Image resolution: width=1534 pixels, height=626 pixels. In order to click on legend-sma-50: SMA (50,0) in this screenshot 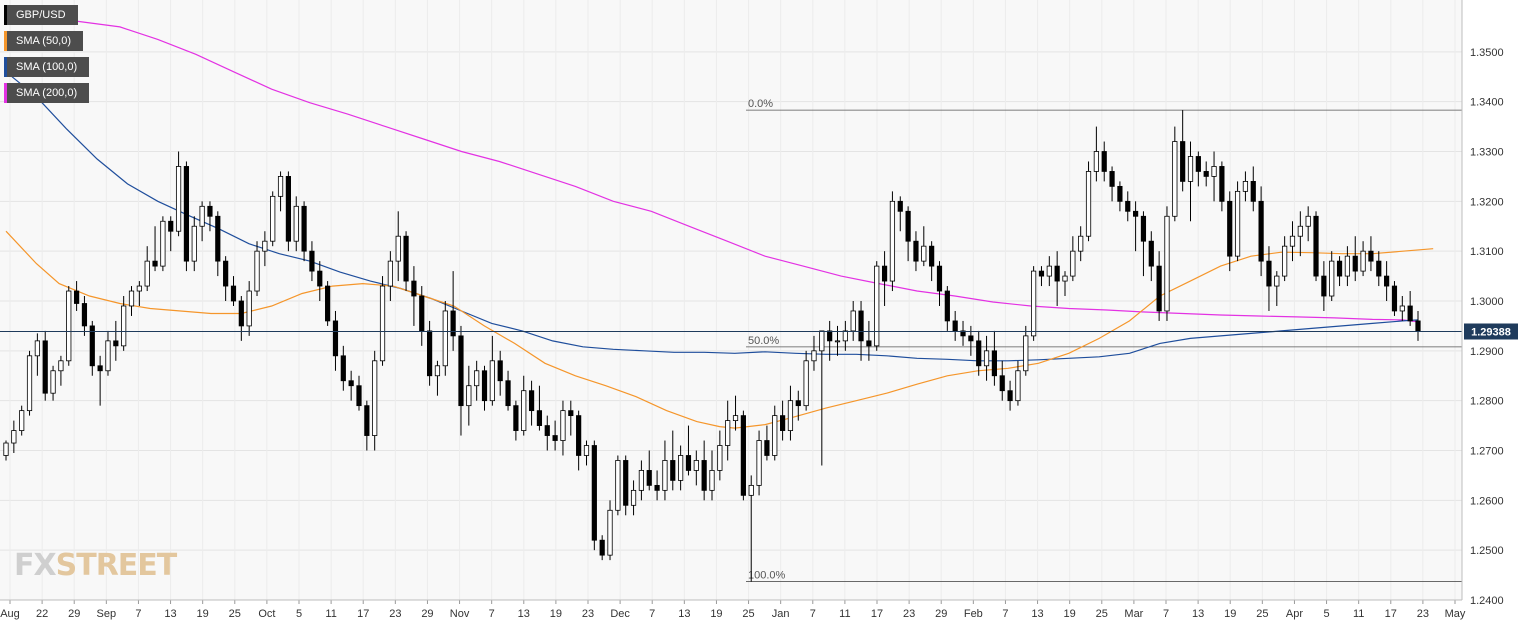, I will do `click(44, 41)`.